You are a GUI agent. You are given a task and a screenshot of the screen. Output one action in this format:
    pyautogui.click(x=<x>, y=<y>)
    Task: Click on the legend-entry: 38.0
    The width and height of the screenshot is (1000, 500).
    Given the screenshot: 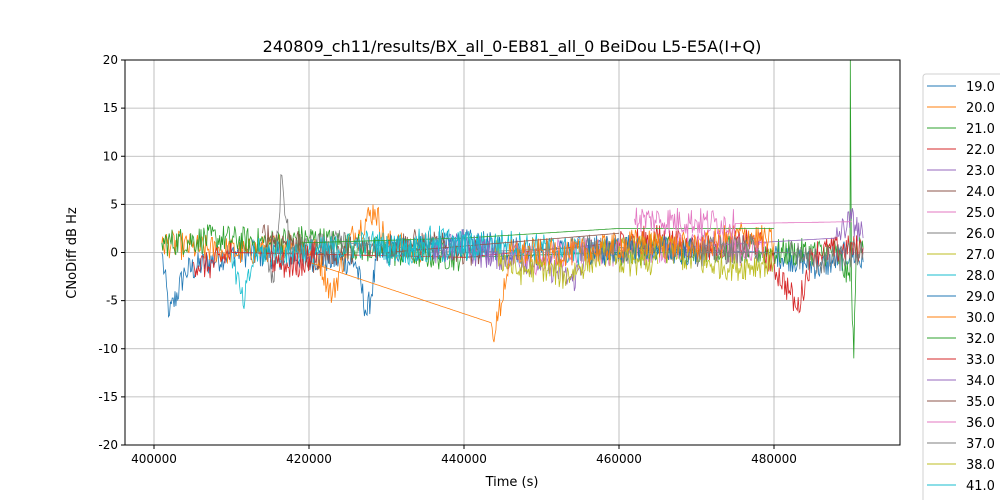 What is the action you would take?
    pyautogui.click(x=980, y=465)
    